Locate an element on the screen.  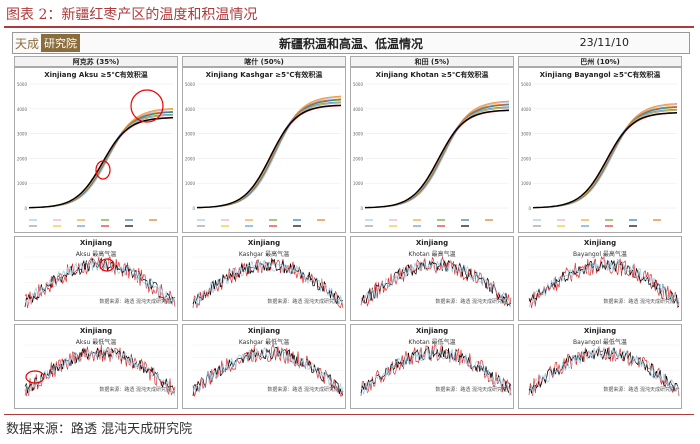
panel-subtitle: Khotan 最高气温 is located at coordinates (432, 254).